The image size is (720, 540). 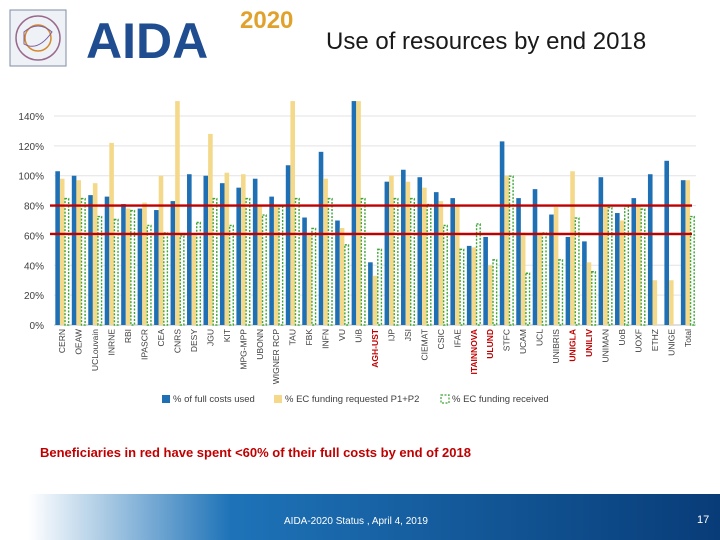 I want to click on x-category-label: IJP, so click(x=391, y=335).